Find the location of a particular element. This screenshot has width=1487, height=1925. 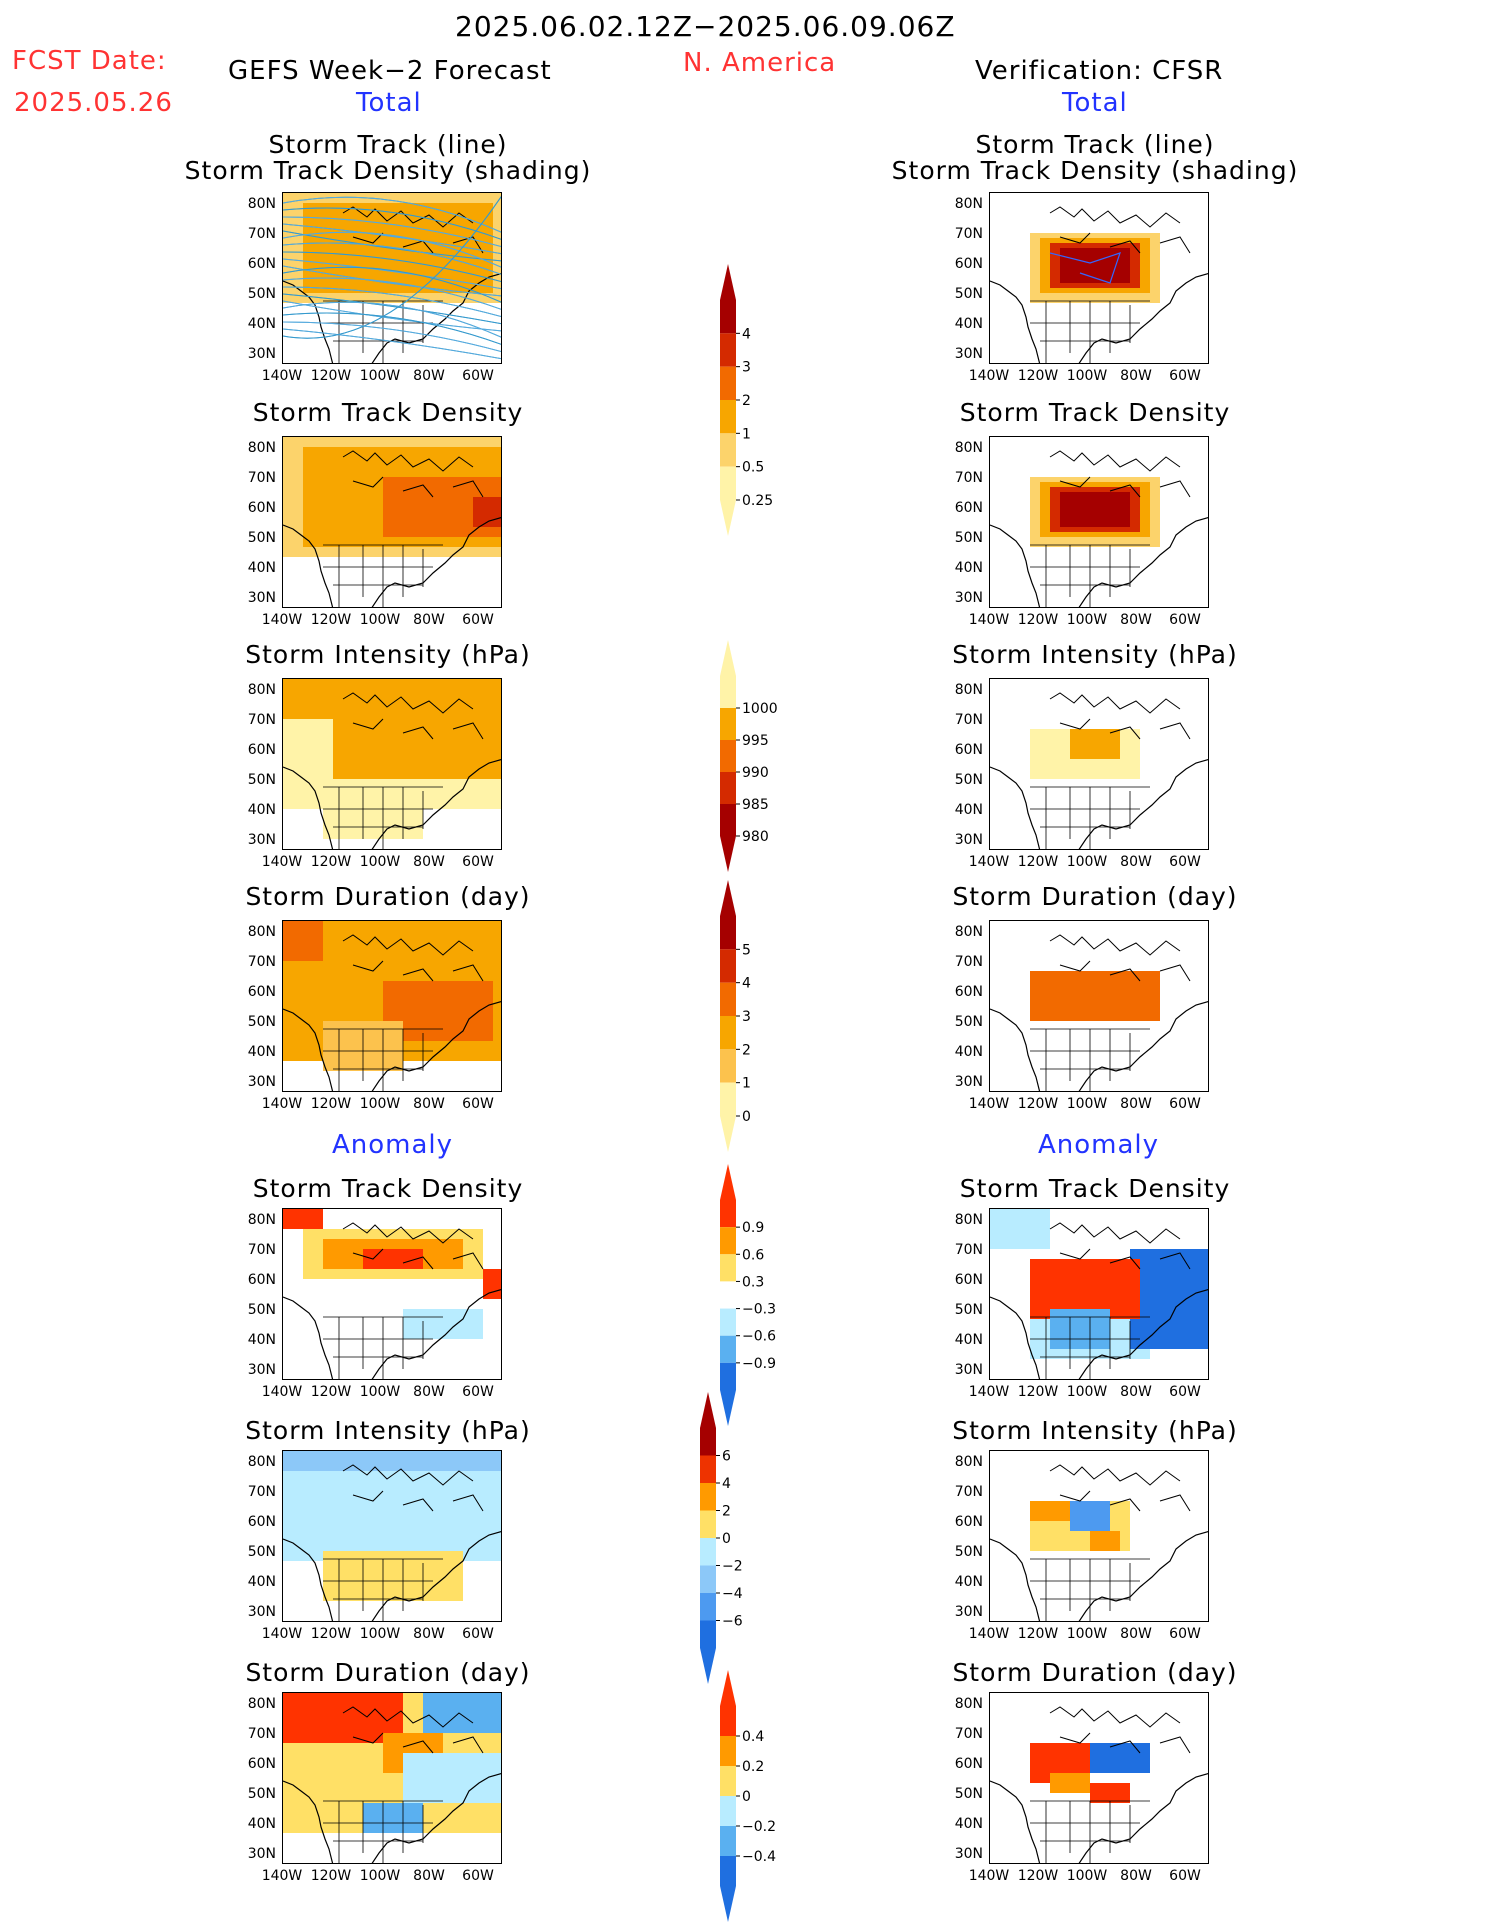

colorbar-label: 995 is located at coordinates (755, 741).